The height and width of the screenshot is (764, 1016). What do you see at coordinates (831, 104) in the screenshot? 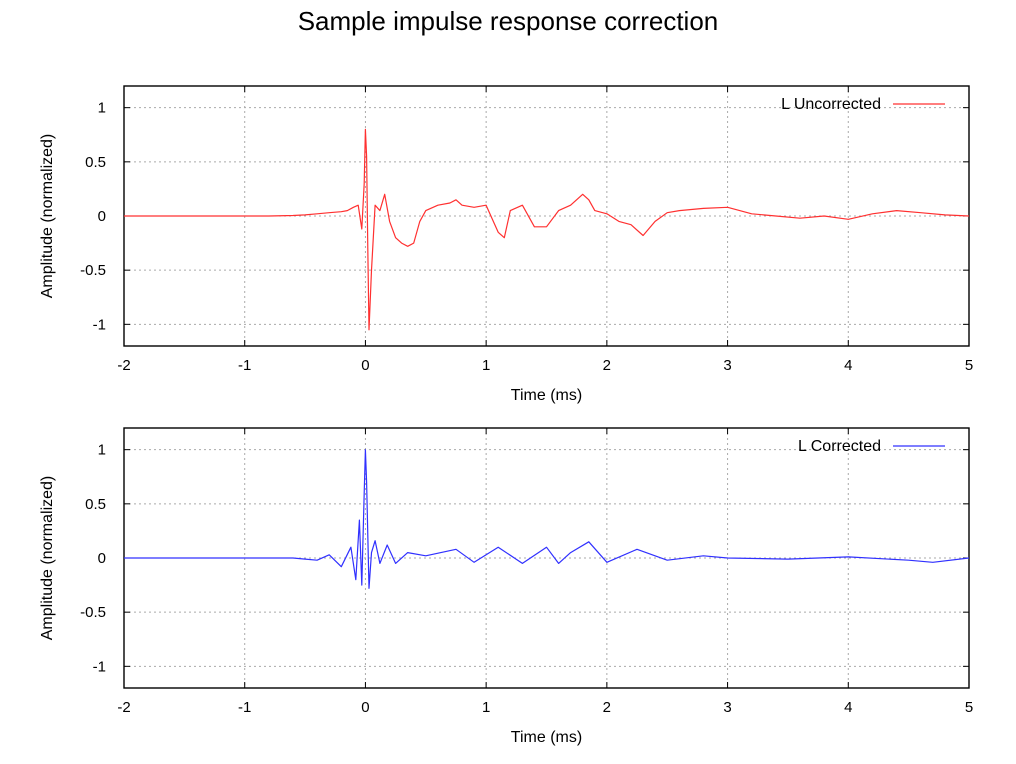
I see `legend-label: L Uncorrected` at bounding box center [831, 104].